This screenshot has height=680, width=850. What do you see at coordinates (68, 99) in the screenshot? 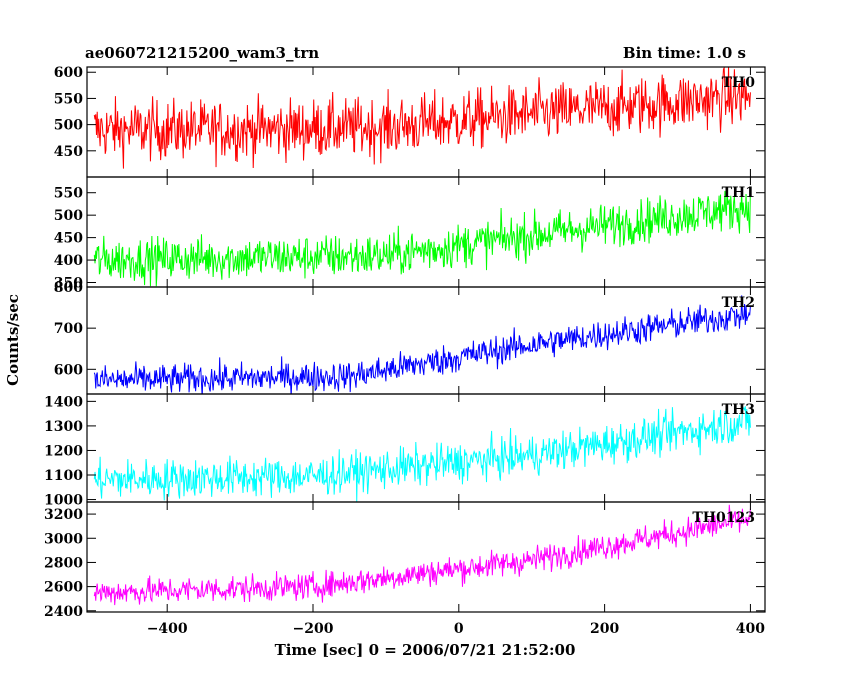
I see `y-tick-label-th0: 550` at bounding box center [68, 99].